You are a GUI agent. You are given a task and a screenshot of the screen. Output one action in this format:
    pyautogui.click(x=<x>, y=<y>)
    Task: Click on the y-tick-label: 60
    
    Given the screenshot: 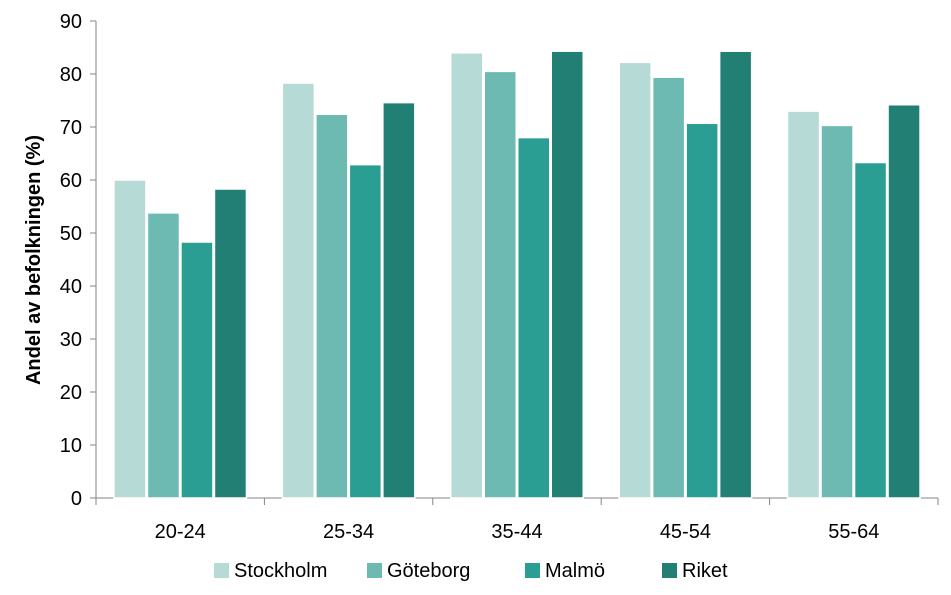 What is the action you would take?
    pyautogui.click(x=71, y=181)
    